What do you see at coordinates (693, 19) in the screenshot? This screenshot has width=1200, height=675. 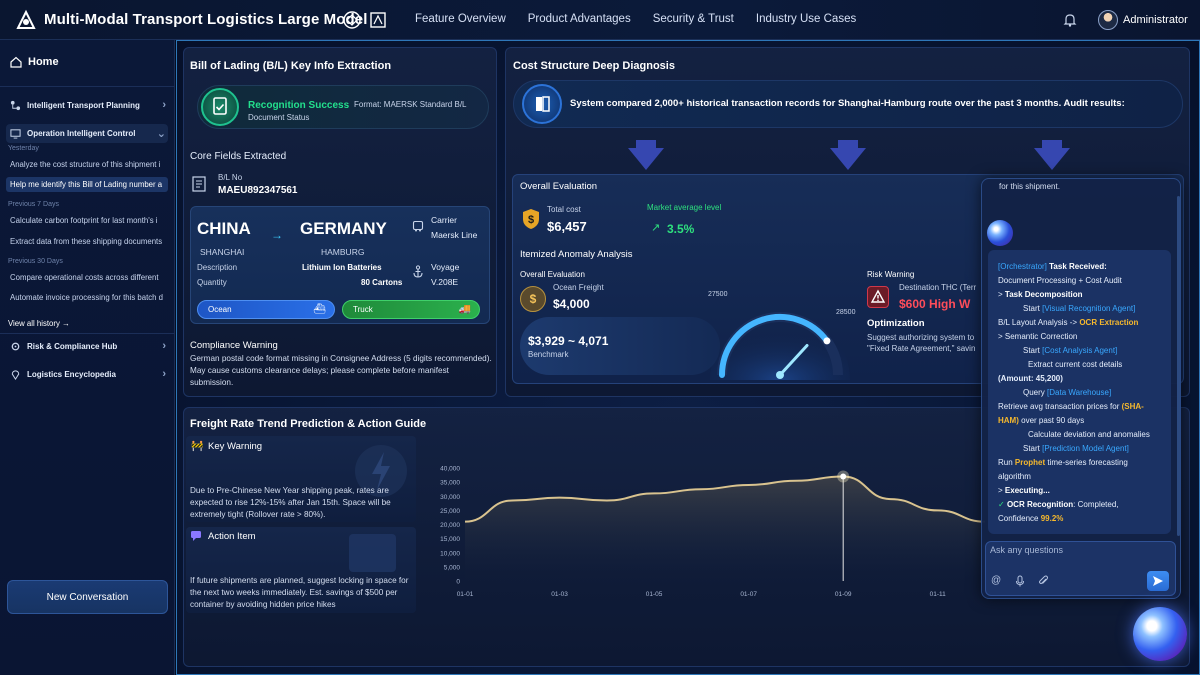 I see `nav-security-trust: Security & Trust` at bounding box center [693, 19].